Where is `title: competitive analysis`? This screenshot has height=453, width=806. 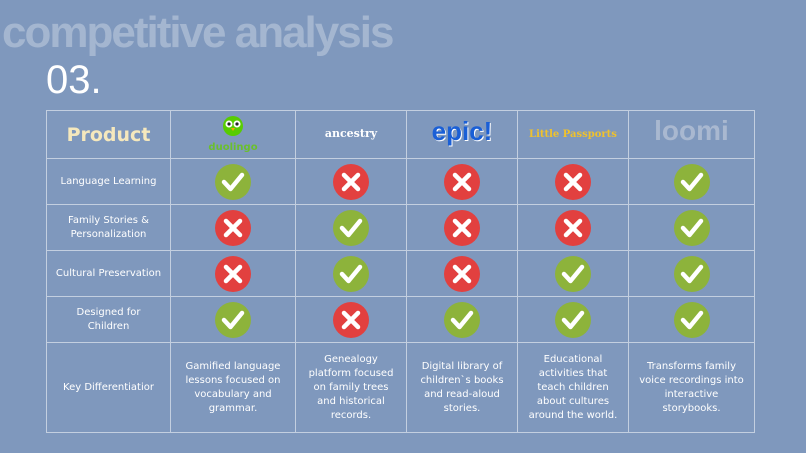 title: competitive analysis is located at coordinates (198, 32).